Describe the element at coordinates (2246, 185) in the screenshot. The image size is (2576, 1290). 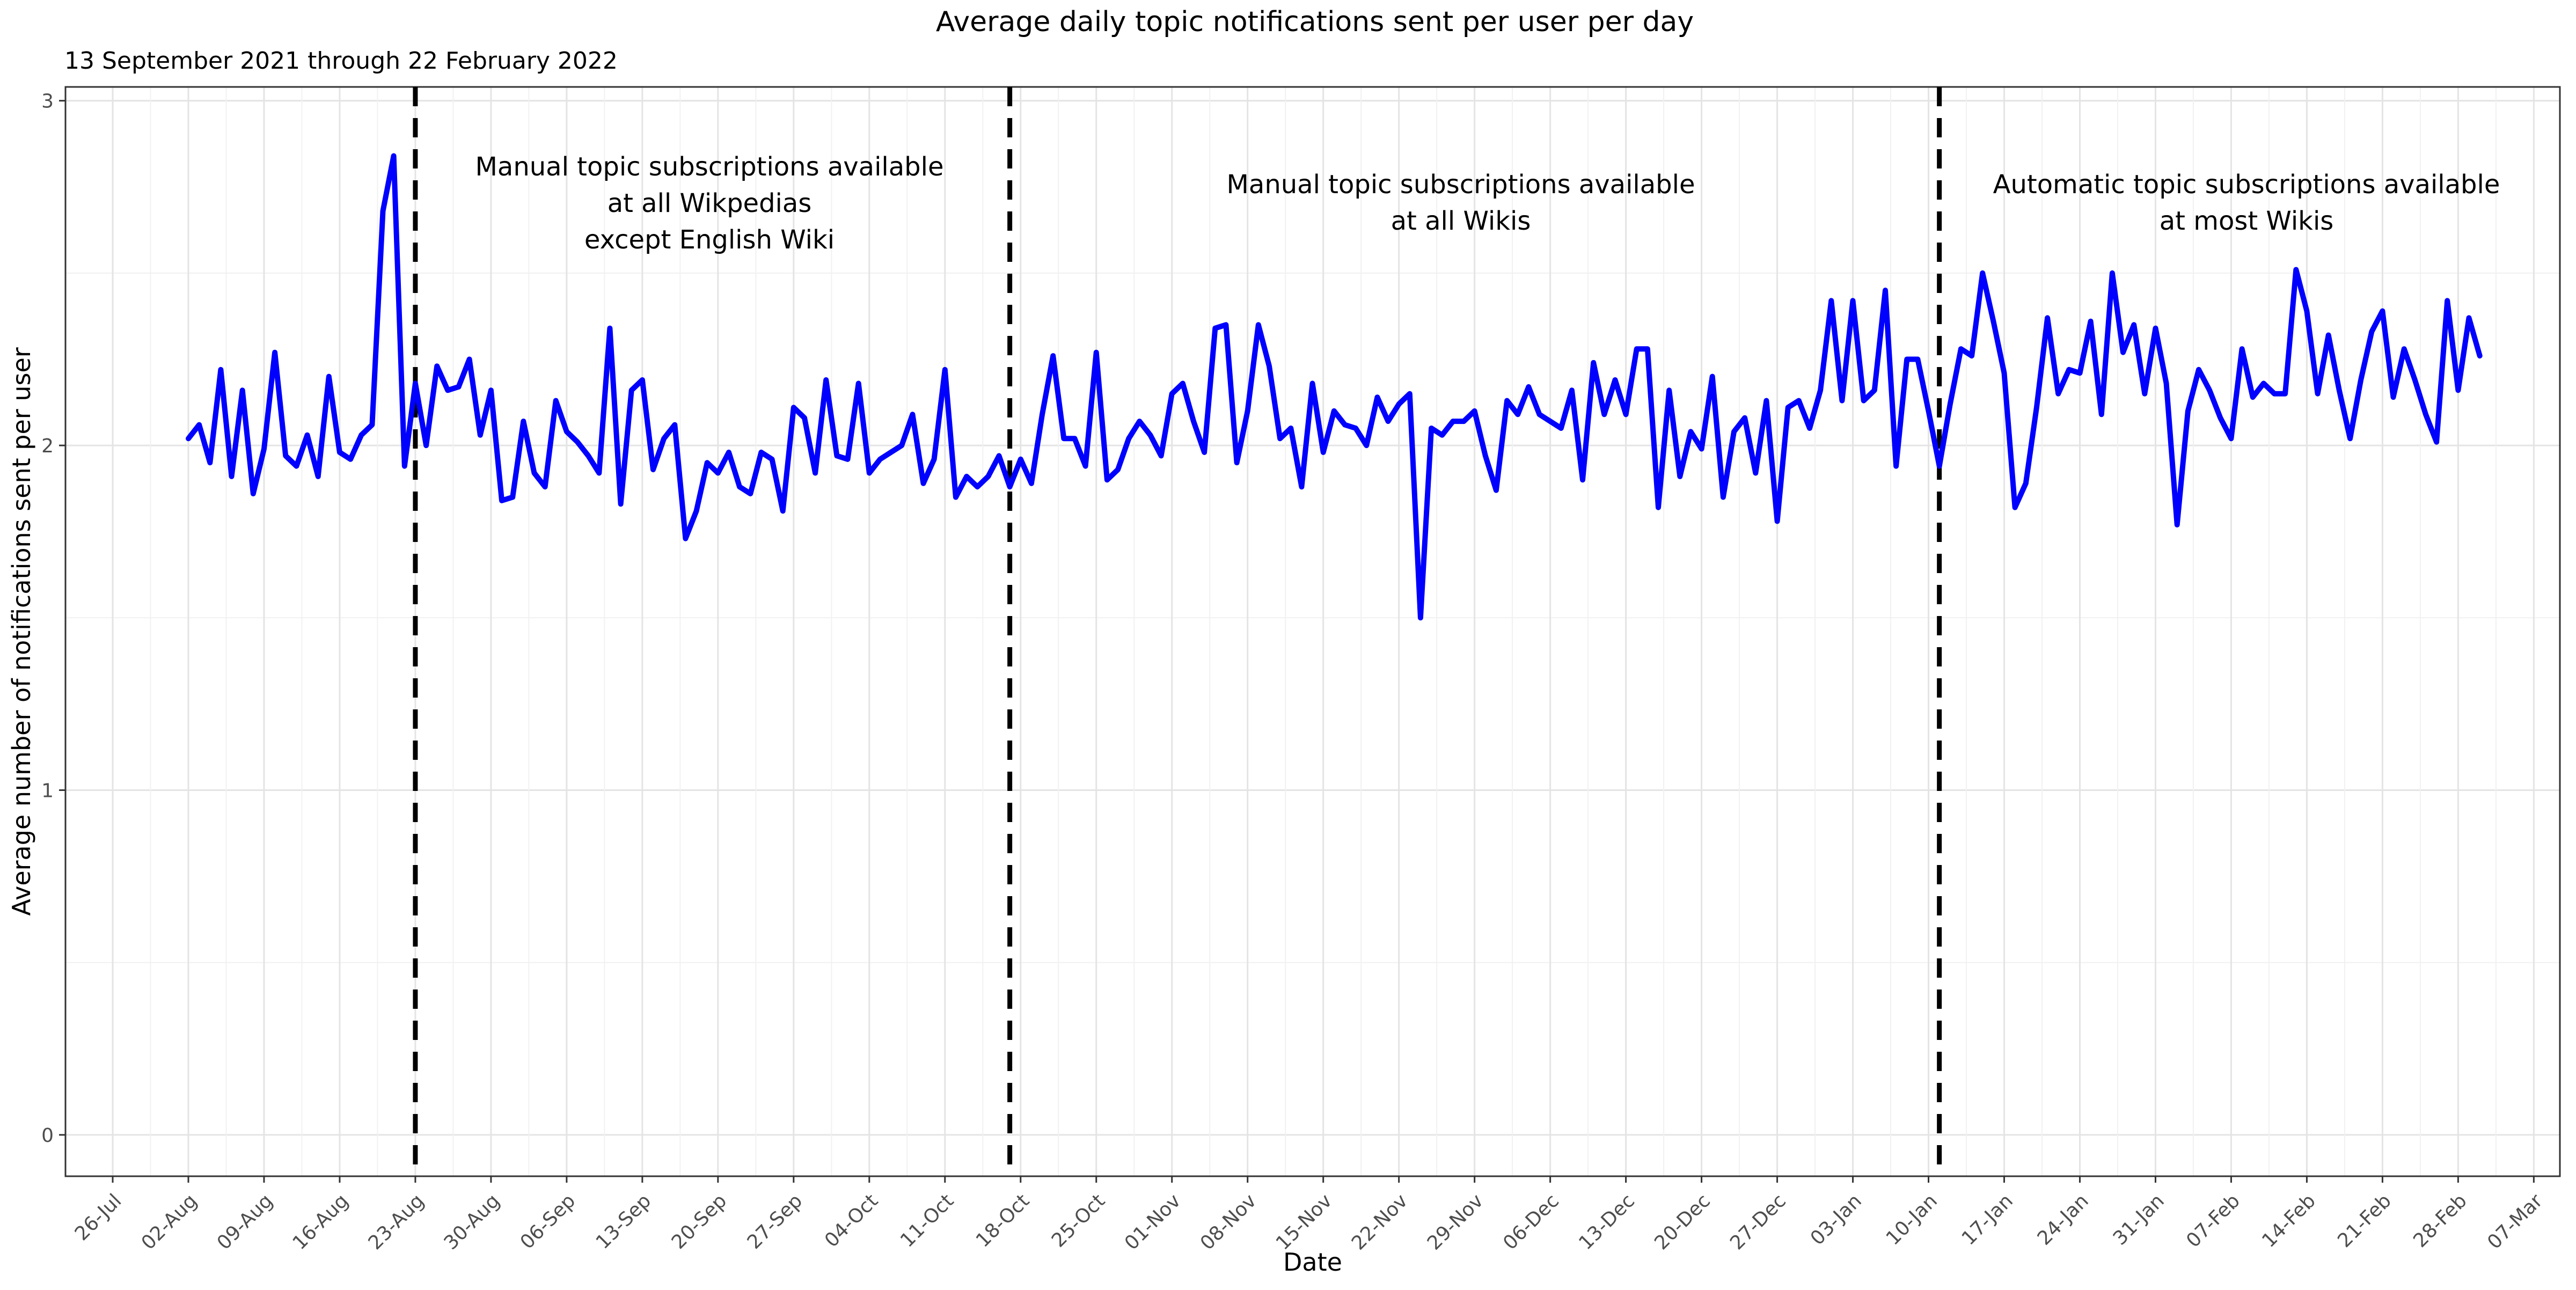
I see `annotation-line: Automatic topic subscriptions available` at that location.